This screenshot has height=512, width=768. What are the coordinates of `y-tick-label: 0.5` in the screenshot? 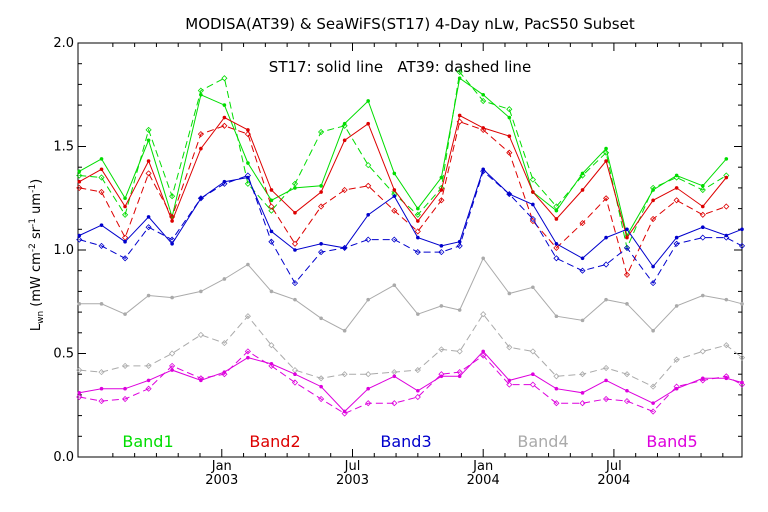 It's located at (63, 354).